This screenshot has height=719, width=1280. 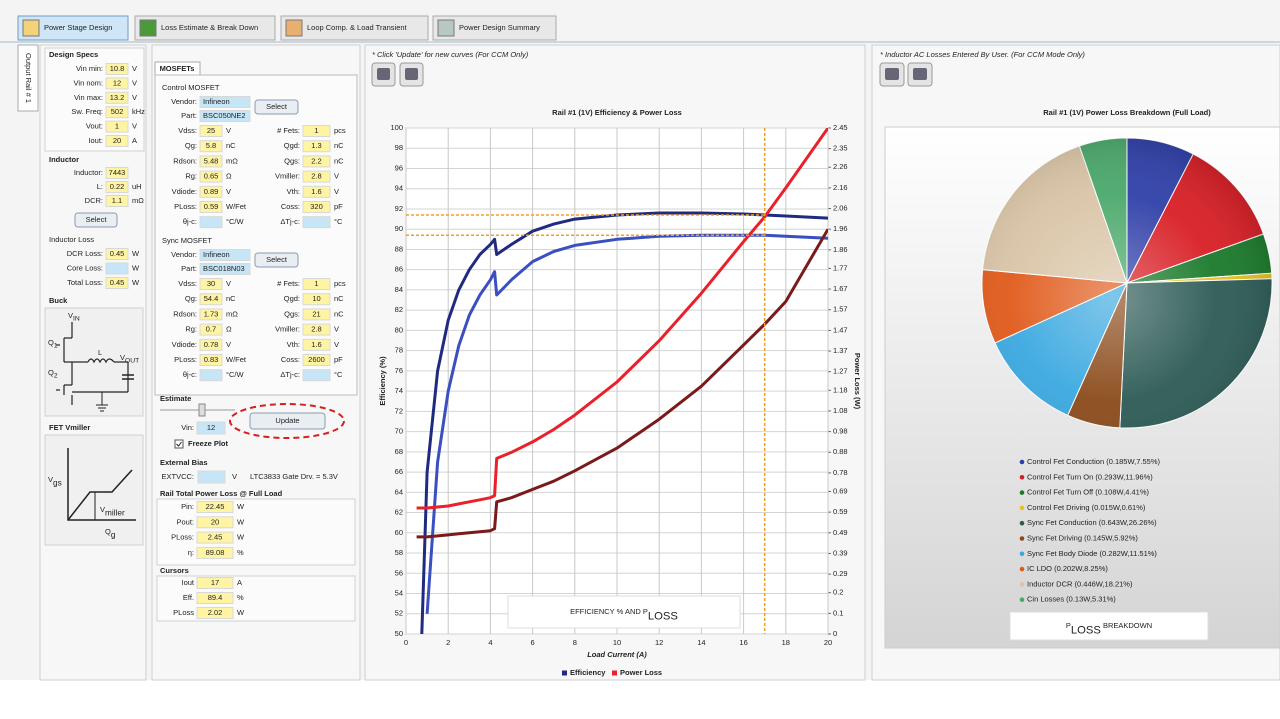 What do you see at coordinates (292, 160) in the screenshot?
I see `fet-param-label: Qgs:` at bounding box center [292, 160].